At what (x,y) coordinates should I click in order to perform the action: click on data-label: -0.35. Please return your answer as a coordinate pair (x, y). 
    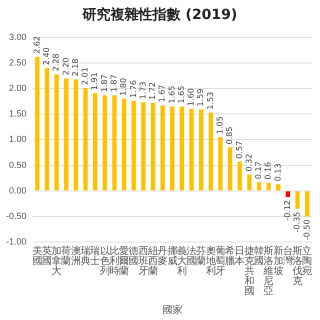
    Looking at the image, I should click on (297, 222).